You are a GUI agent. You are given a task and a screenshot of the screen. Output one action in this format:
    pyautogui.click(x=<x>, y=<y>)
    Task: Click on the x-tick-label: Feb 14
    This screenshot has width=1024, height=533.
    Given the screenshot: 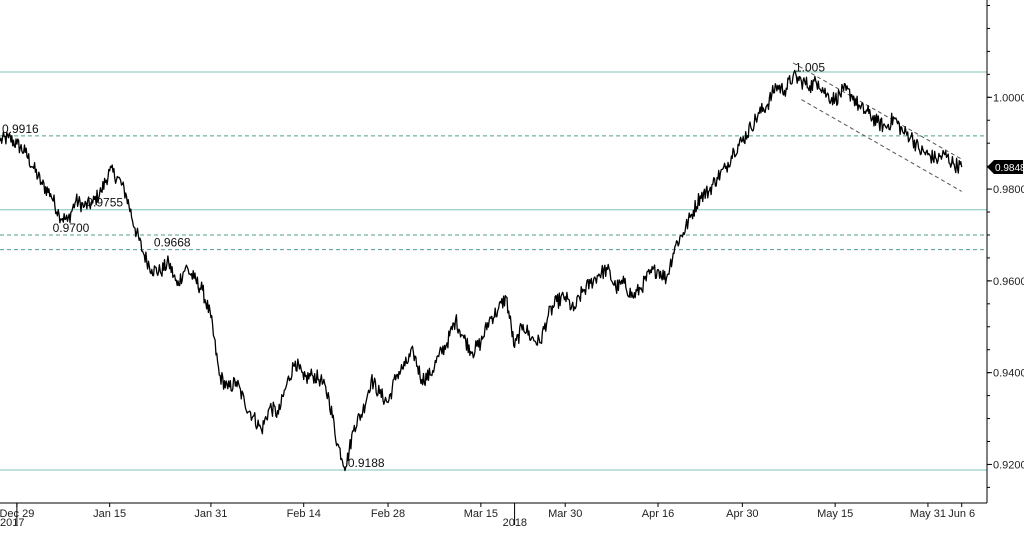 What is the action you would take?
    pyautogui.click(x=304, y=514)
    